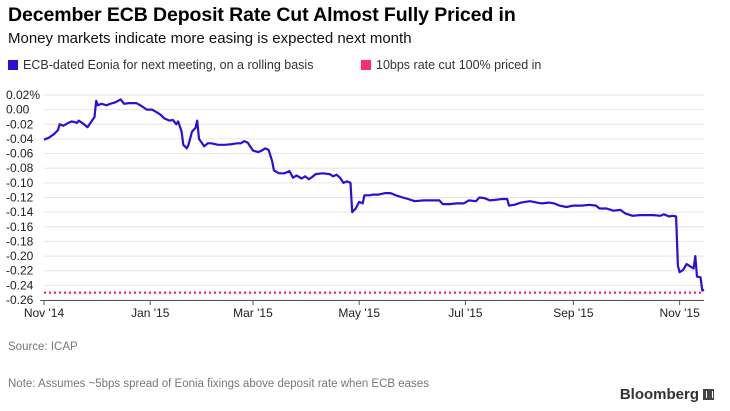 This screenshot has width=730, height=411. Describe the element at coordinates (679, 313) in the screenshot. I see `x-tick-label: Nov '15` at that location.